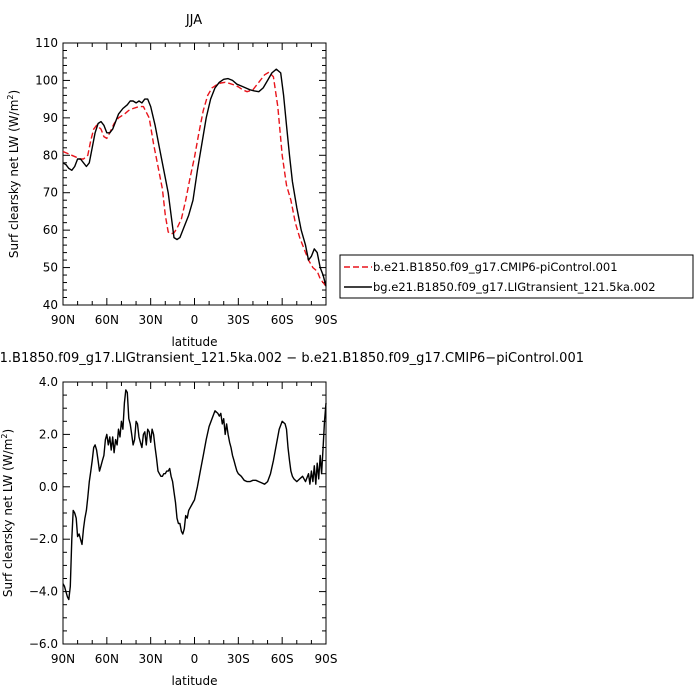  What do you see at coordinates (50, 155) in the screenshot?
I see `y-tick-label: 80` at bounding box center [50, 155].